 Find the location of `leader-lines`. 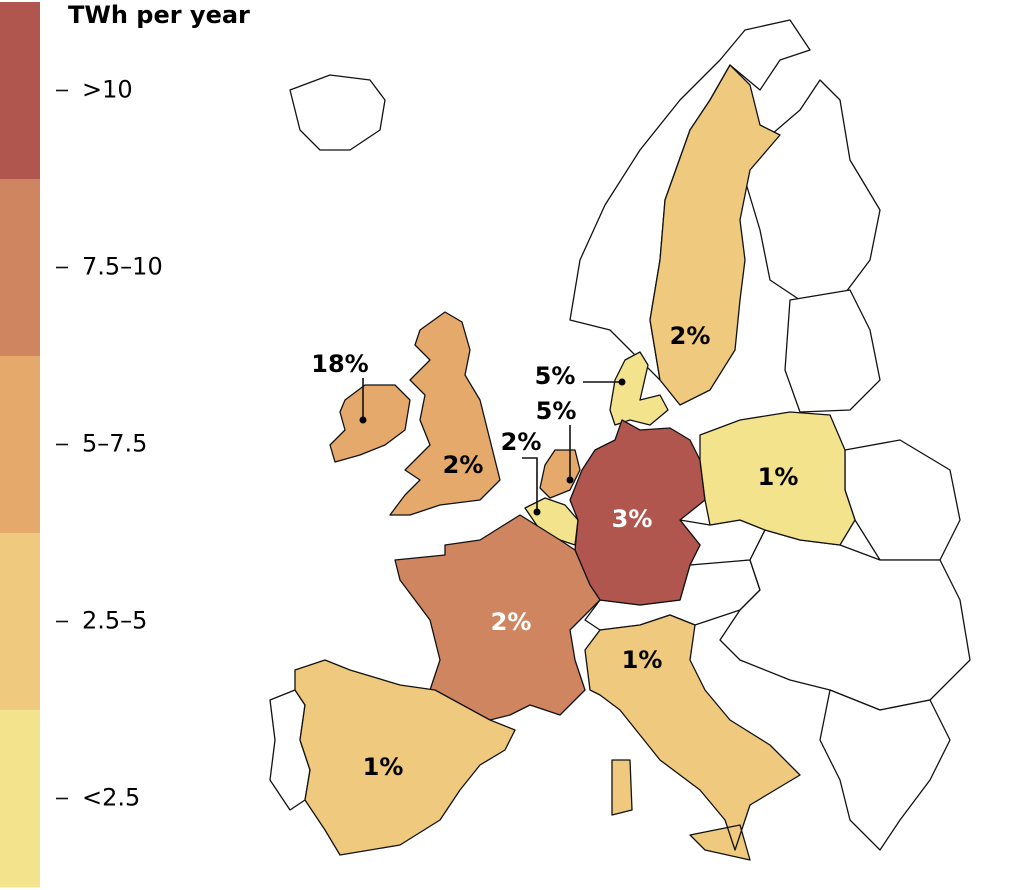

leader-lines is located at coordinates (492, 447).